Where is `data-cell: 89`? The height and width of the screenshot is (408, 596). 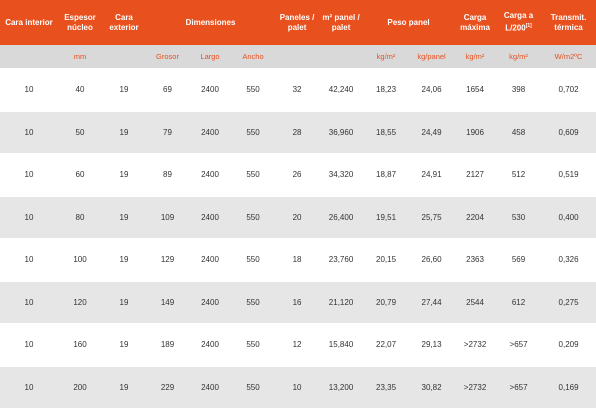
data-cell: 89 is located at coordinates (167, 174).